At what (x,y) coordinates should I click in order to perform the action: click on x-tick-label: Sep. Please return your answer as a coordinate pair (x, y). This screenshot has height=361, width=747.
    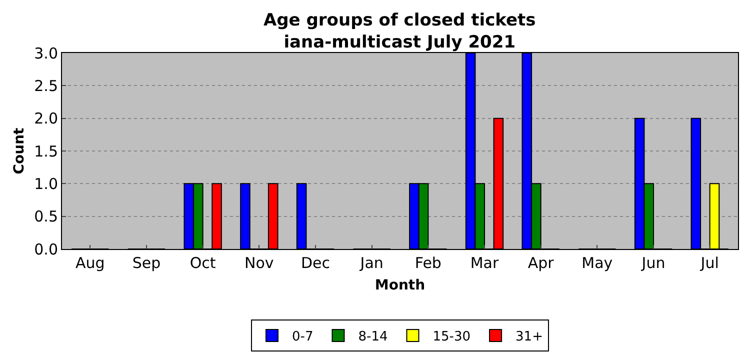
    Looking at the image, I should click on (146, 263).